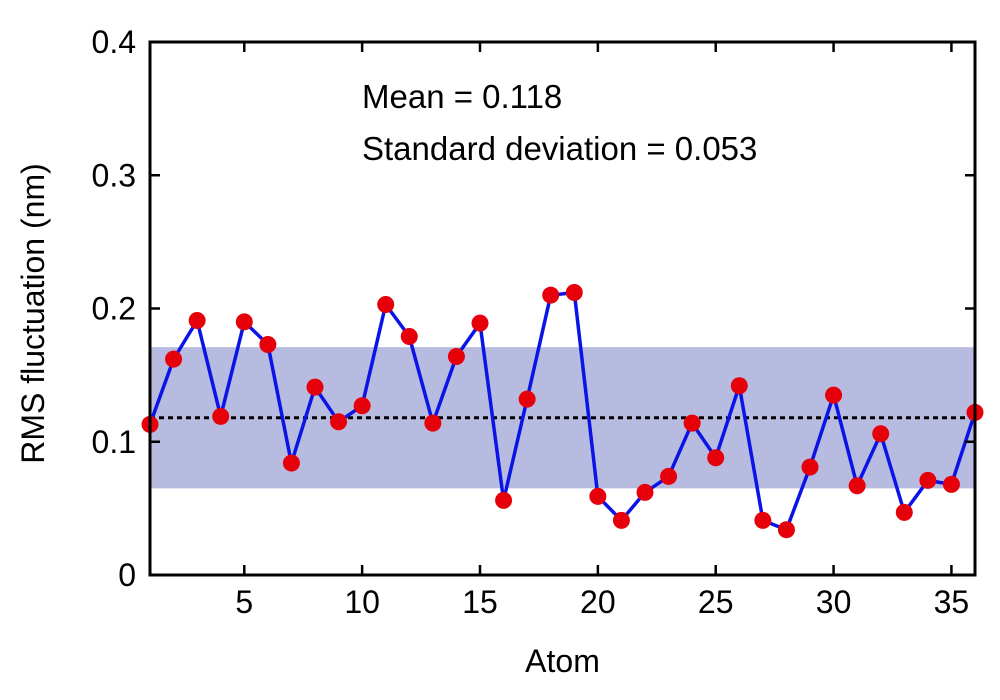 The image size is (1000, 700). What do you see at coordinates (834, 602) in the screenshot?
I see `x-tick-label: 30` at bounding box center [834, 602].